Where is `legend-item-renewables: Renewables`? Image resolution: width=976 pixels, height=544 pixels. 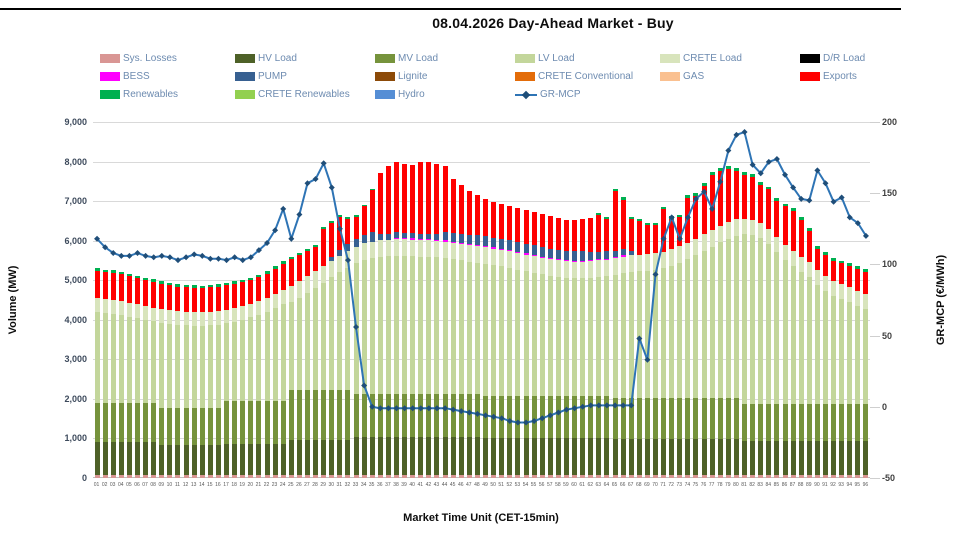
legend-item-renewables: Renewables is located at coordinates (139, 94).